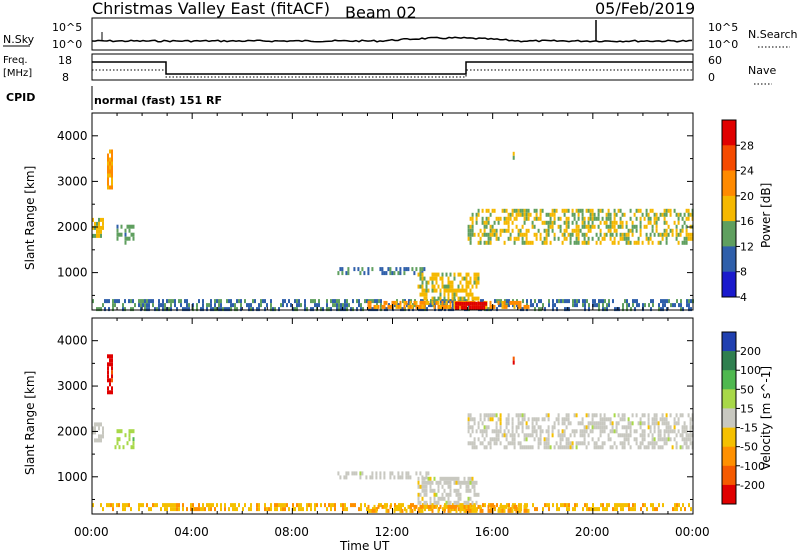 The width and height of the screenshot is (800, 554). Describe the element at coordinates (729, 208) in the screenshot. I see `power-colorbar-swatch` at that location.